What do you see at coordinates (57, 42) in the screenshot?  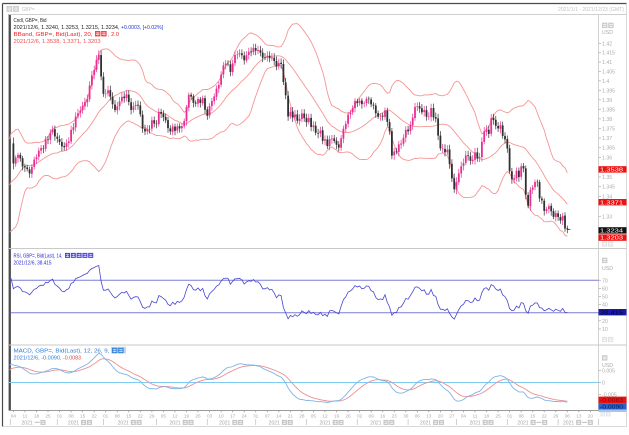 I see `svg-text:2021/12/6, 1.3538, 1.3371, 1.3: 2021/12/6, 1.3538, 1.3371, 1.3203` at bounding box center [57, 42].